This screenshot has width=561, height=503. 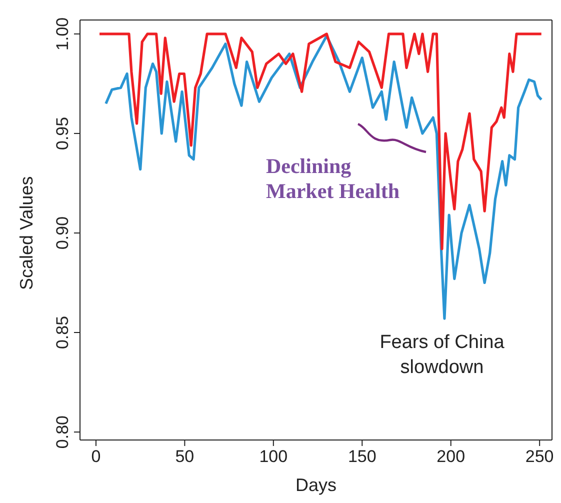 What do you see at coordinates (333, 179) in the screenshot?
I see `annotation: Declining Market Health` at bounding box center [333, 179].